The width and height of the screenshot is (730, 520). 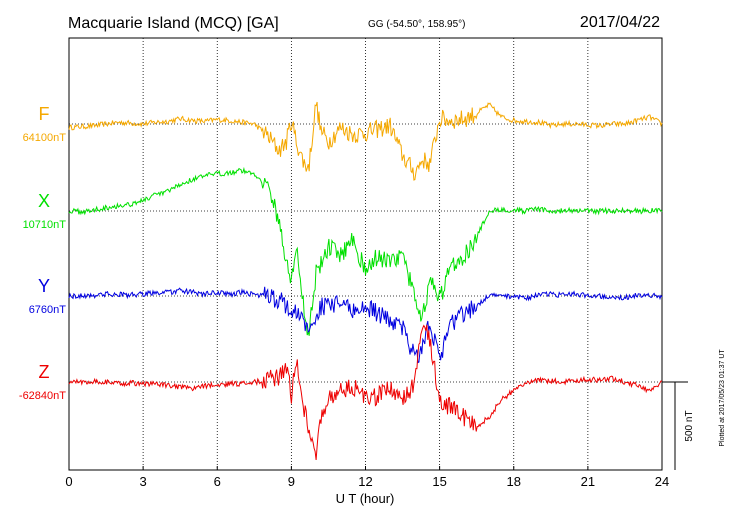 What do you see at coordinates (45, 138) in the screenshot?
I see `series-baseline-F: 64100nT` at bounding box center [45, 138].